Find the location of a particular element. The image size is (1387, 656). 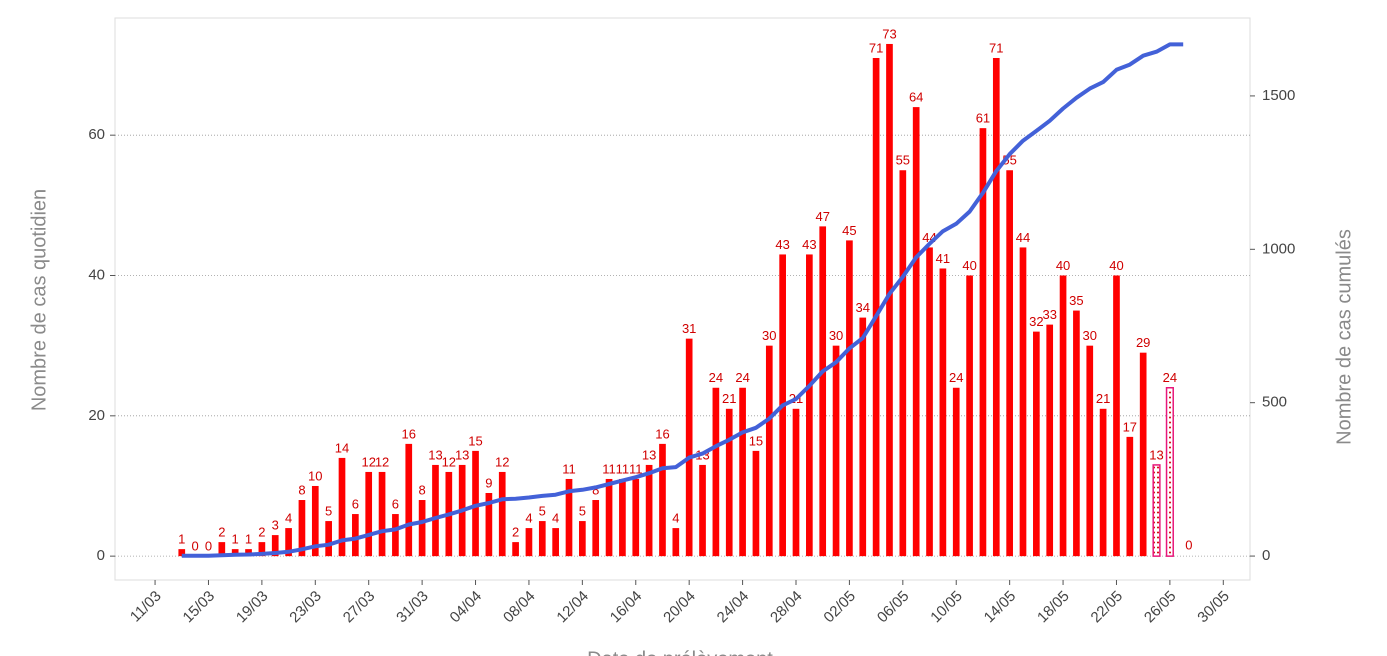

value-label: 6 is located at coordinates (355, 503).